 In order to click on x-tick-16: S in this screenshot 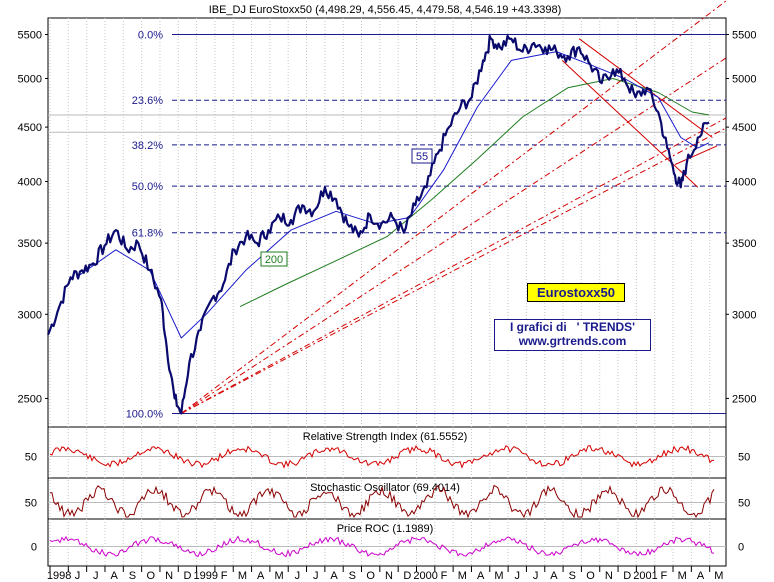, I will do `click(352, 576)`.